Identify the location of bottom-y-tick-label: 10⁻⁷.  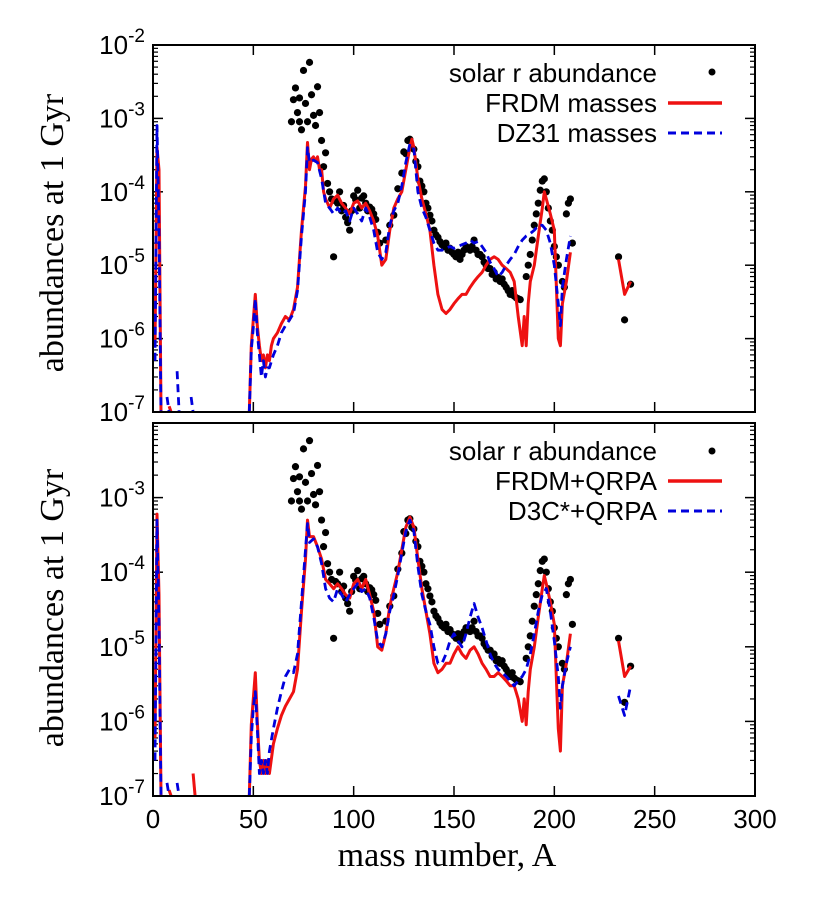
(122, 794).